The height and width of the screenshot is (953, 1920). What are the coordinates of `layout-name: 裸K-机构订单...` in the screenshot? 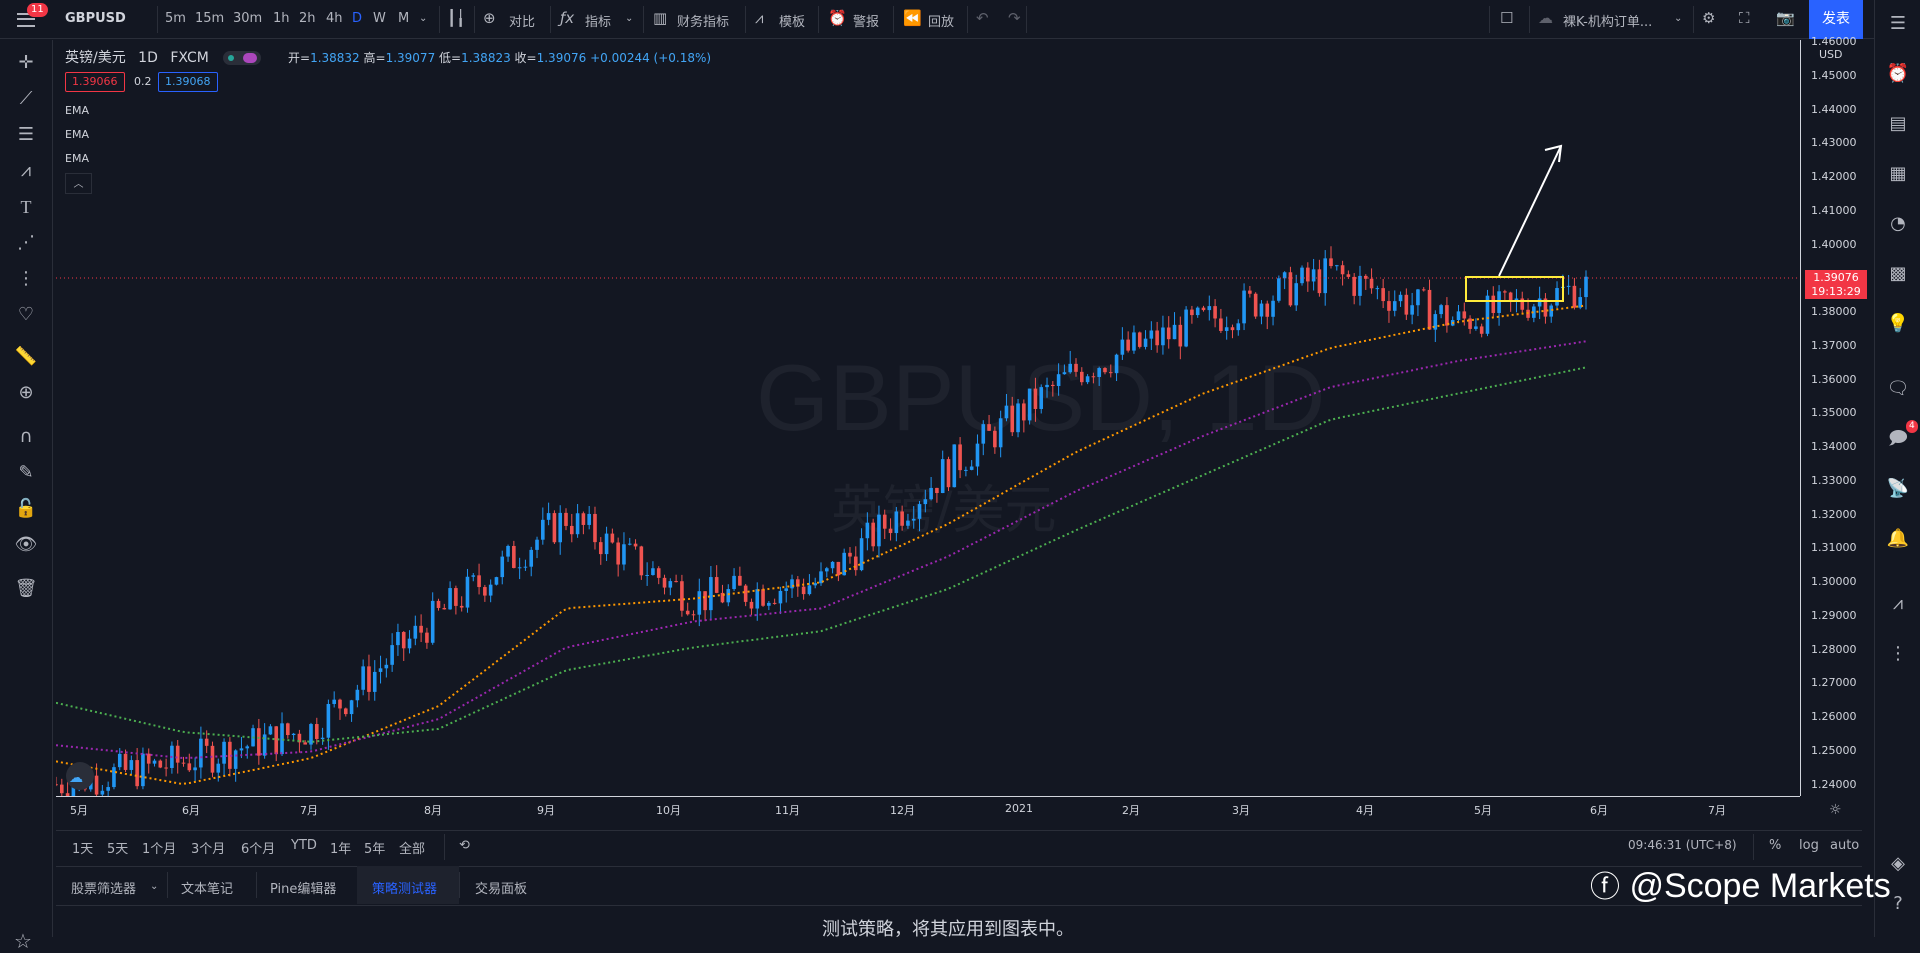 It's located at (1608, 22).